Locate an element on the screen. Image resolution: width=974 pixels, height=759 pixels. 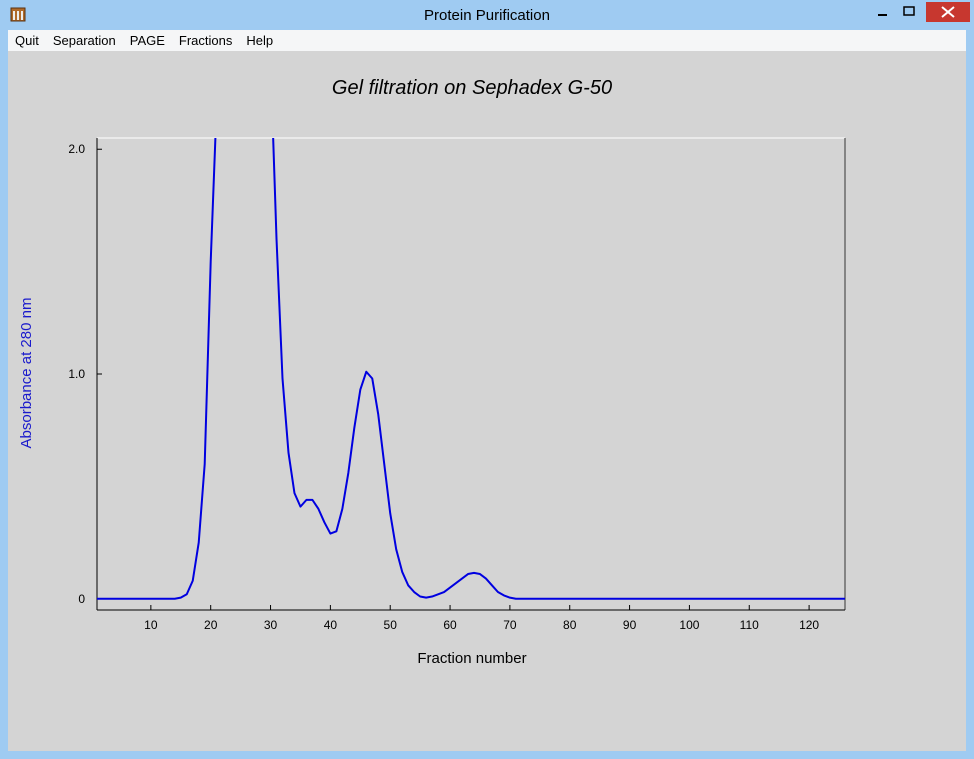
y-tick-label: 1.0 is located at coordinates (76, 374).